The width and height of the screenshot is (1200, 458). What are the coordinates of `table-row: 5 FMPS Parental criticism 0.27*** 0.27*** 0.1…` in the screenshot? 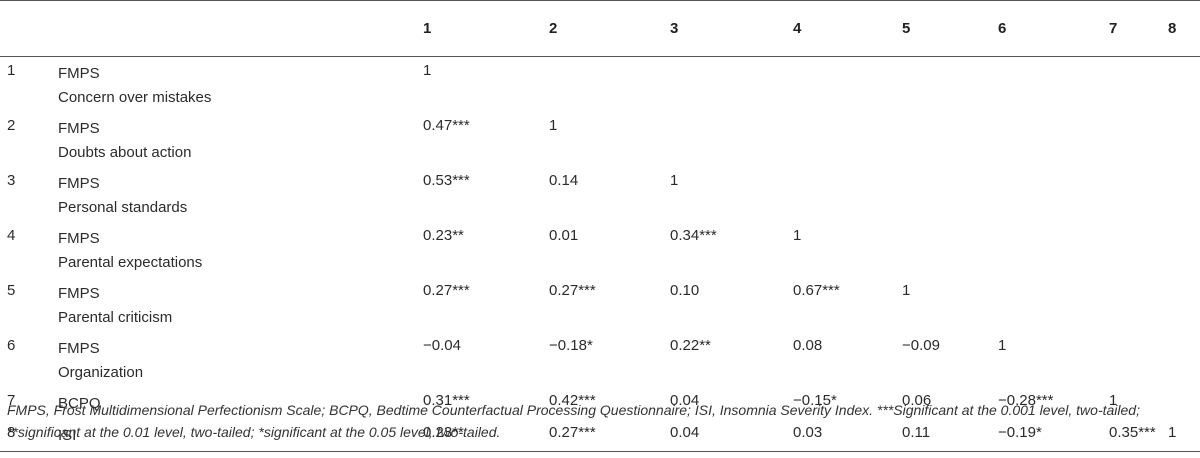 It's located at (600, 304).